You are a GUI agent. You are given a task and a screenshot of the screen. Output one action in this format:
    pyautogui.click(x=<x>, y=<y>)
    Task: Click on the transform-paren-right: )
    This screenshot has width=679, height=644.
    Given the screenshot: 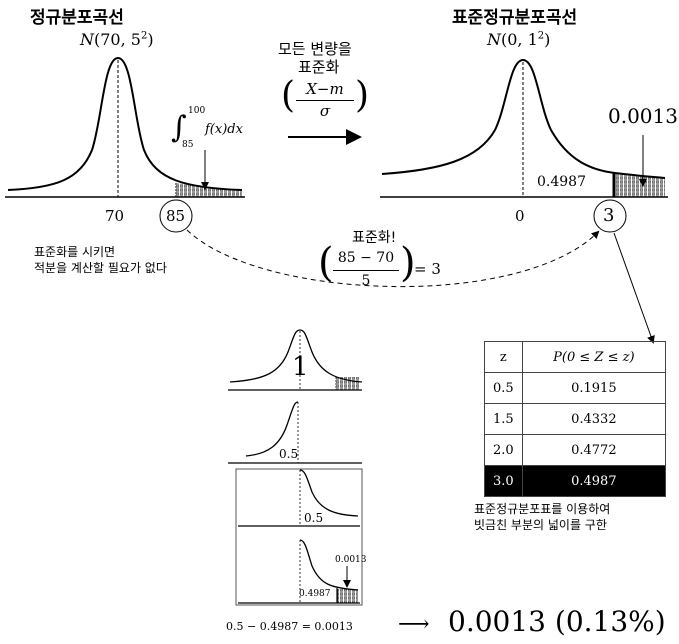 What is the action you would take?
    pyautogui.click(x=362, y=95)
    